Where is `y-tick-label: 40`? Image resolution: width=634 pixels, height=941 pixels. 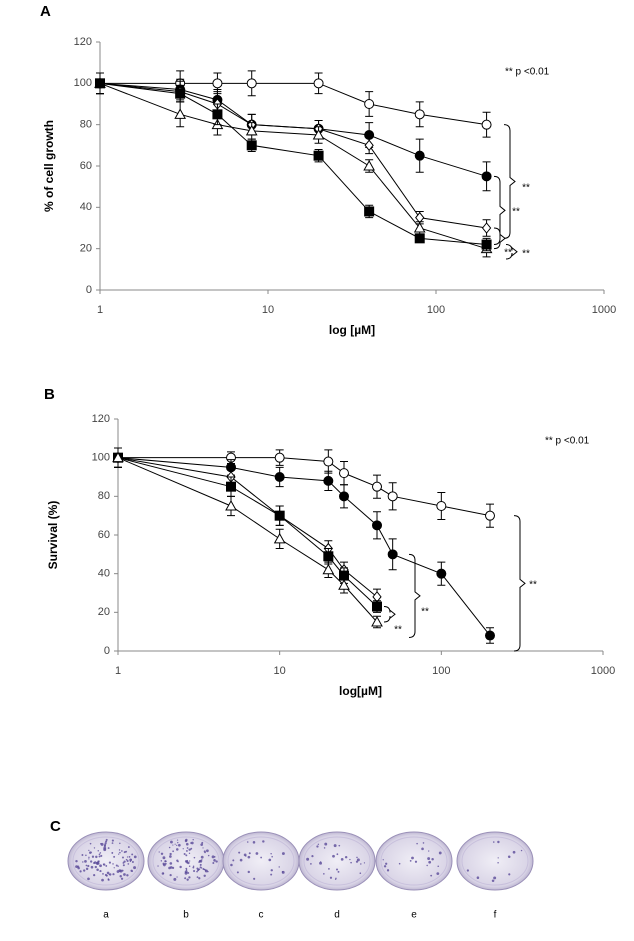 y-tick-label: 40 is located at coordinates (86, 207).